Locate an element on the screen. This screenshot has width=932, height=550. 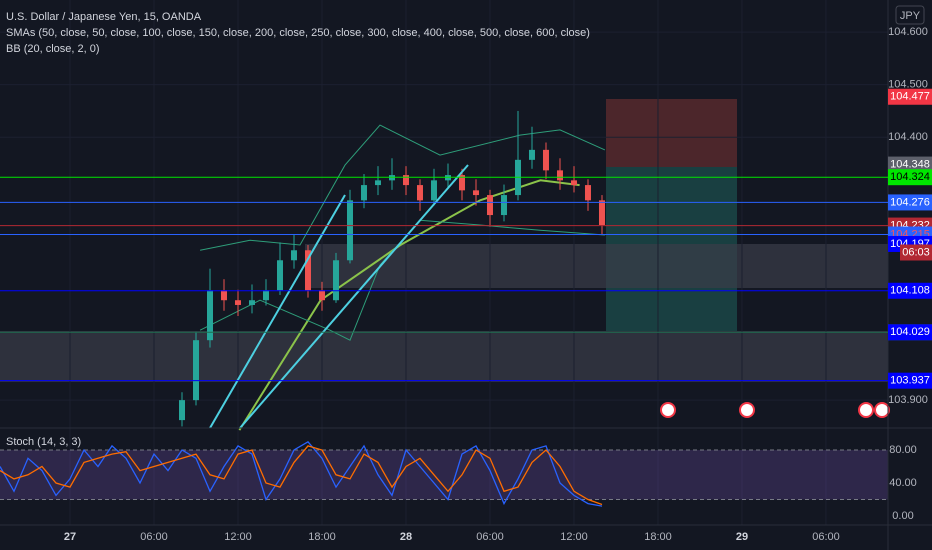
countdown: 06:03 is located at coordinates (916, 252).